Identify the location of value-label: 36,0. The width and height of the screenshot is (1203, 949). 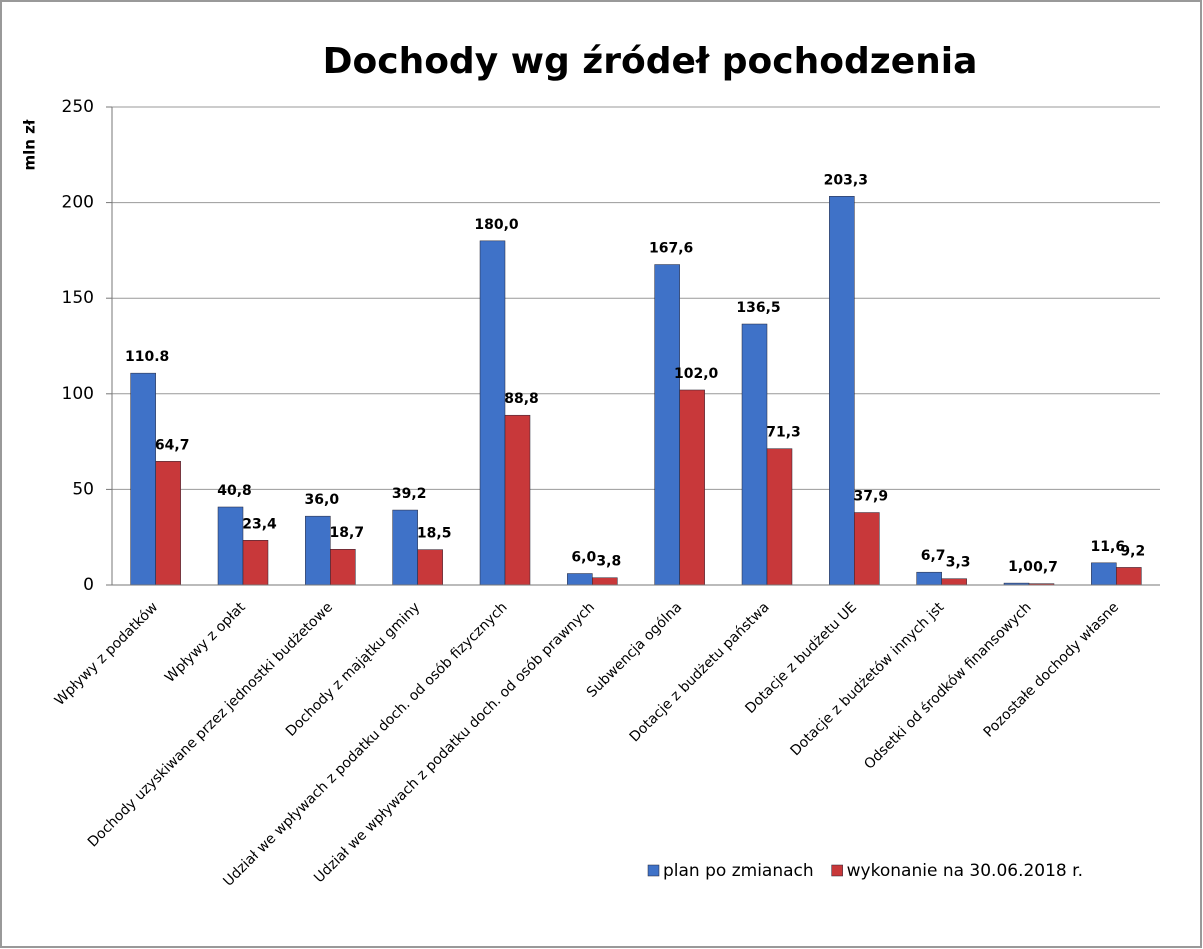
(322, 500).